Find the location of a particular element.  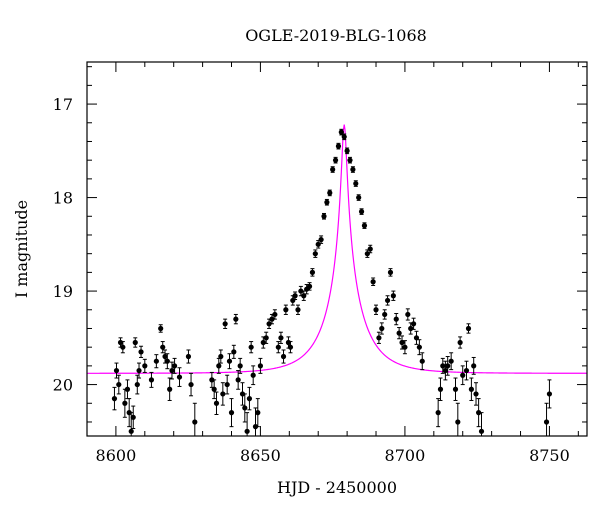

y-tick-label: 17 is located at coordinates (63, 104).